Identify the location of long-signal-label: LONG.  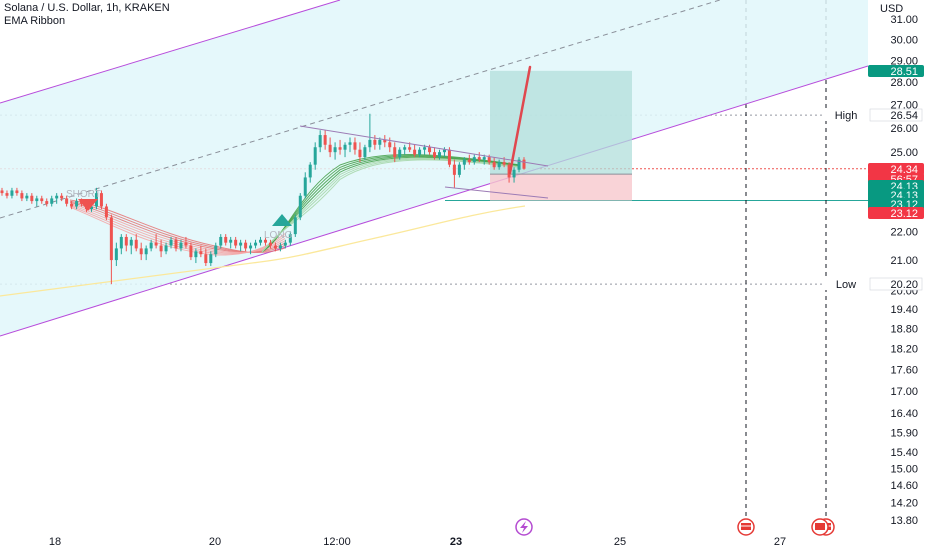
(278, 235).